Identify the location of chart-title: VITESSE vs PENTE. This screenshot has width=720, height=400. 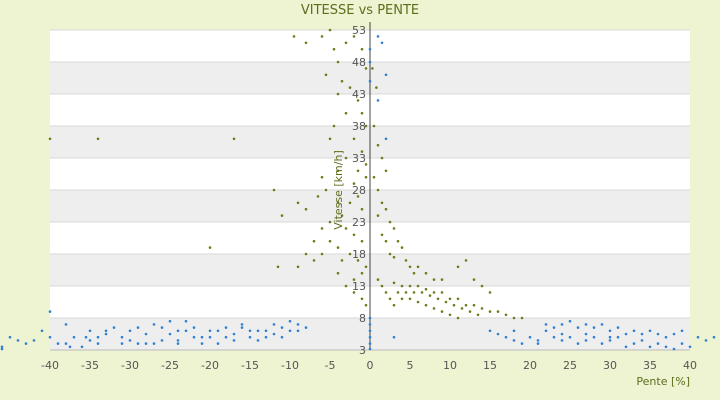
(360, 10).